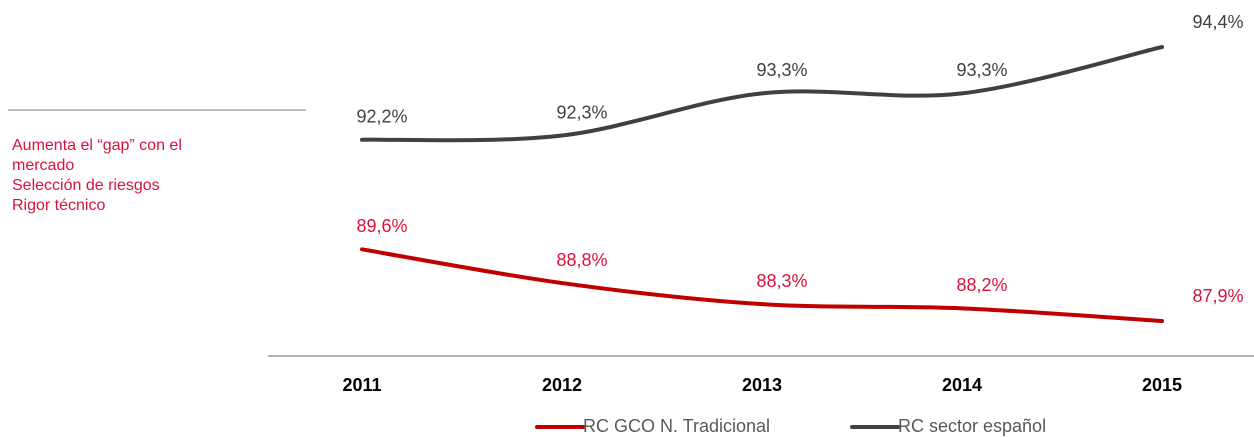 This screenshot has height=437, width=1254. I want to click on annotation: mercado, so click(43, 165).